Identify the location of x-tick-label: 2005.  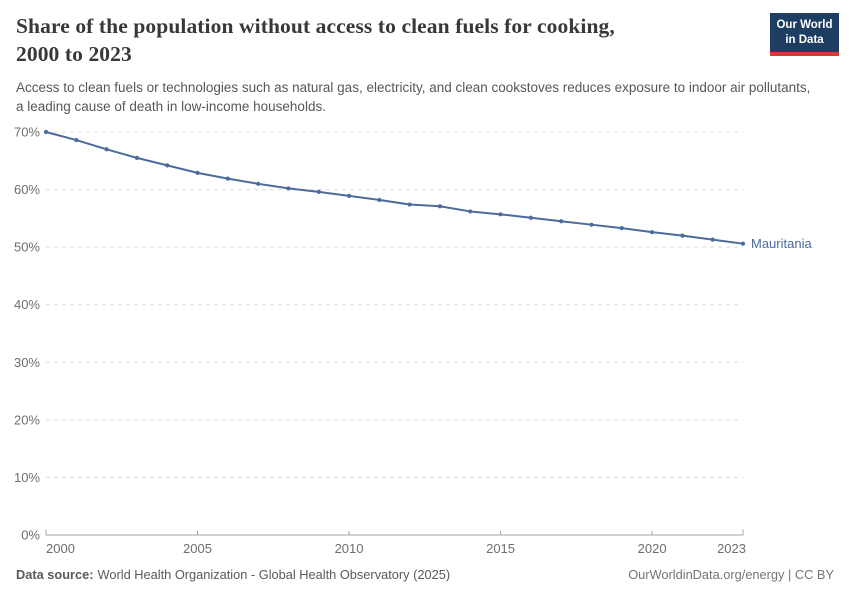
(197, 548).